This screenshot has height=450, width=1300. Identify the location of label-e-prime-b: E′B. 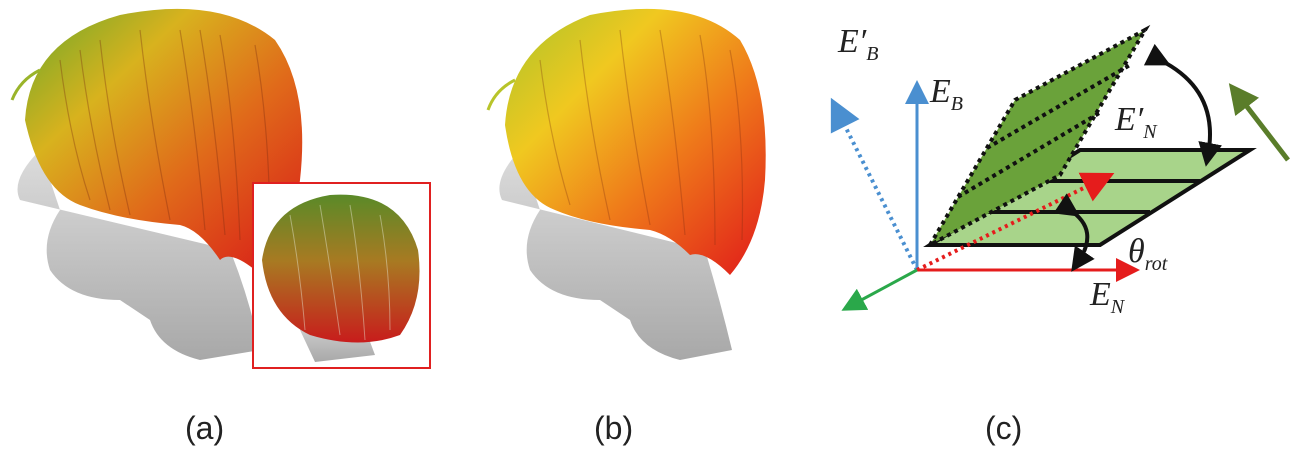
(857, 44).